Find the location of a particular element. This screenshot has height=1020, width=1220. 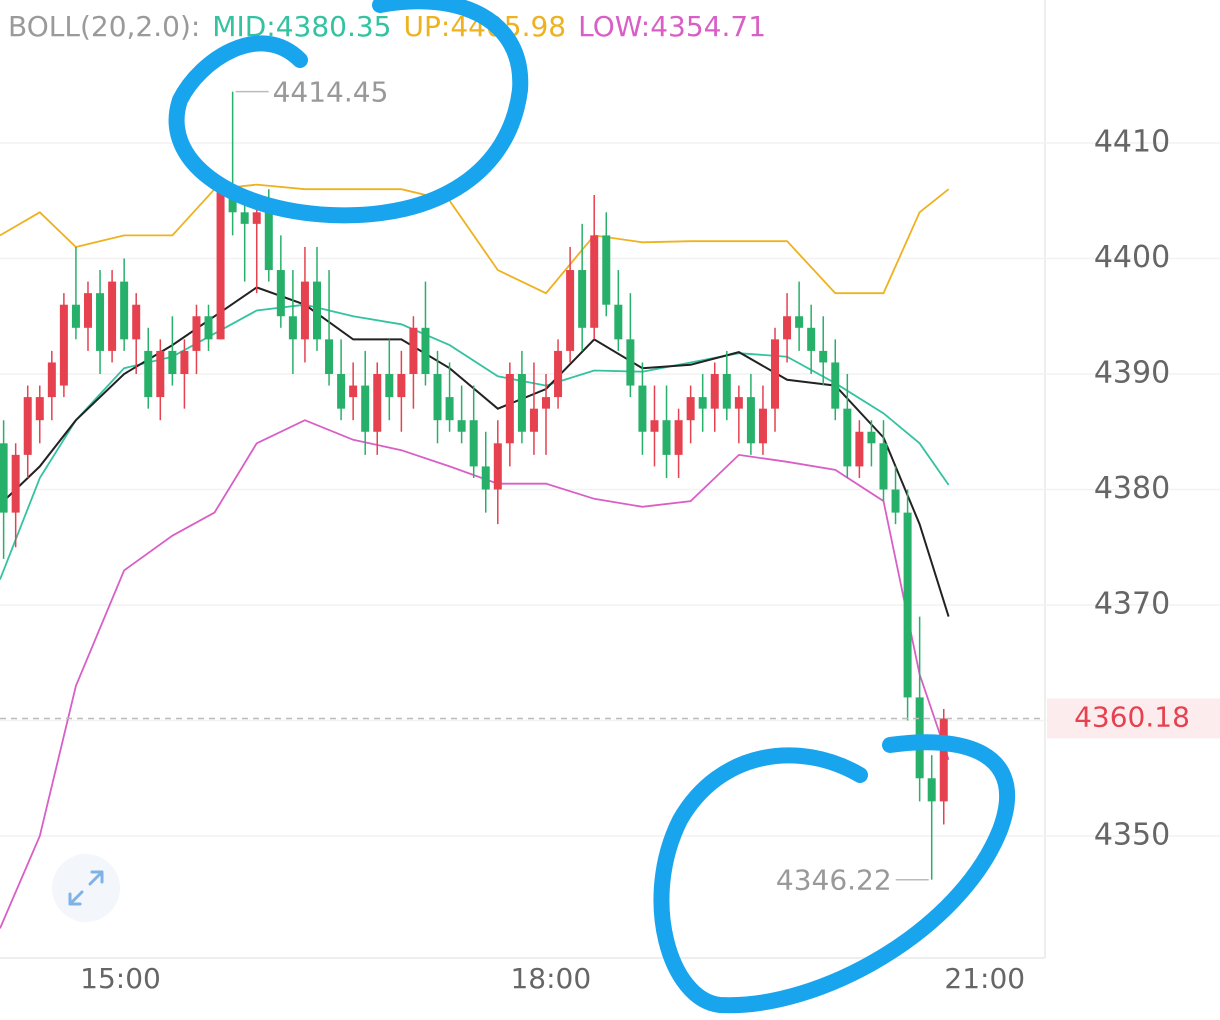

expand-icon is located at coordinates (86, 888).